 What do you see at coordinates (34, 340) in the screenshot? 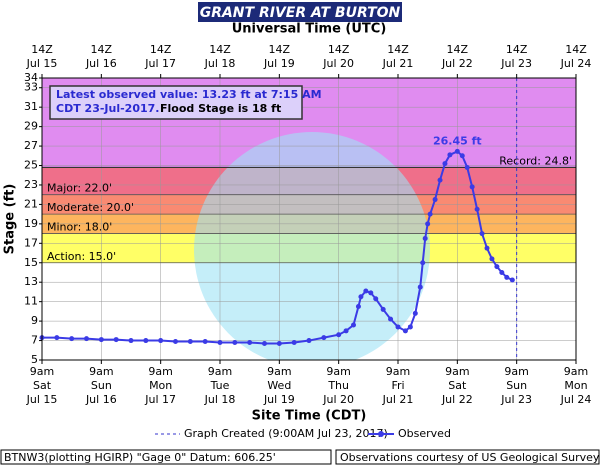
I see `y-tick-label: 7` at bounding box center [34, 340].